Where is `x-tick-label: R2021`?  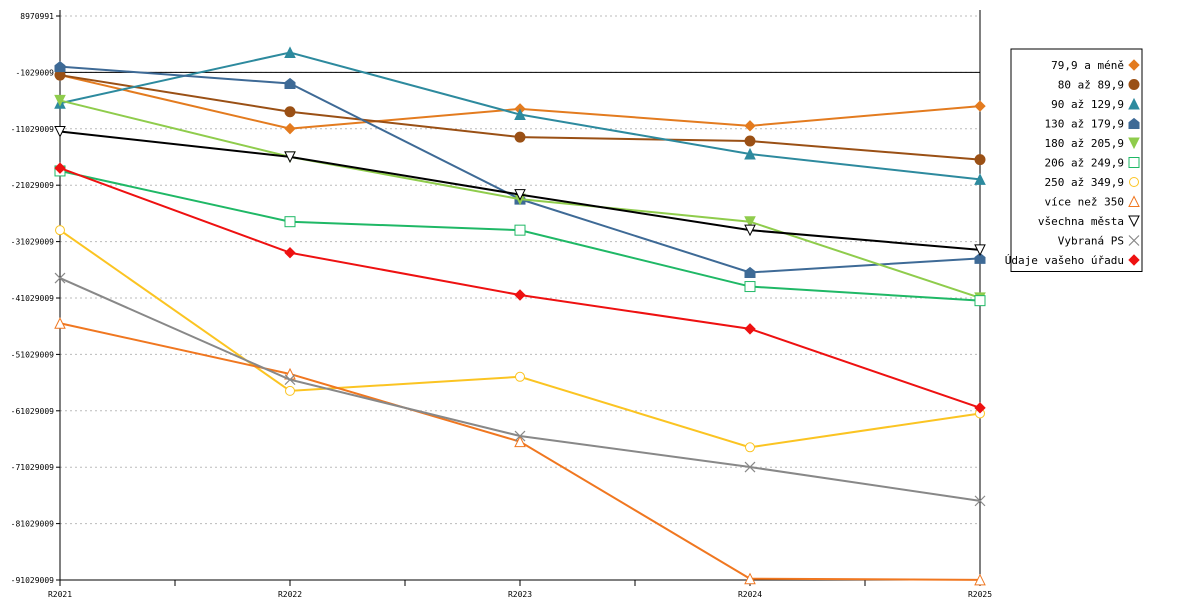
x-tick-label: R2021 is located at coordinates (60, 594).